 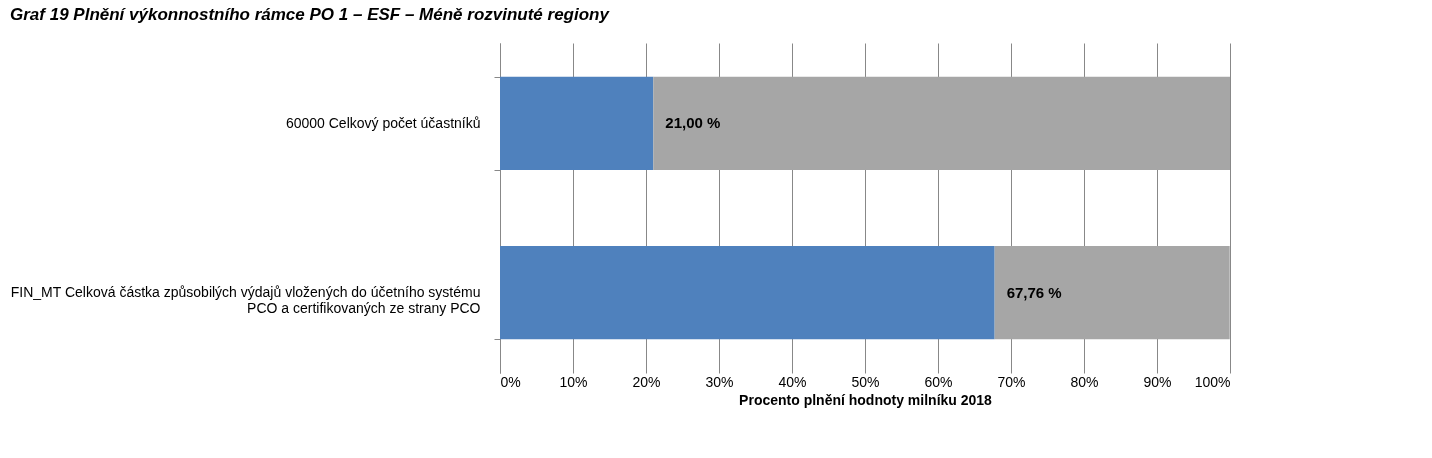 What do you see at coordinates (792, 381) in the screenshot?
I see `x-tick-label: 40%` at bounding box center [792, 381].